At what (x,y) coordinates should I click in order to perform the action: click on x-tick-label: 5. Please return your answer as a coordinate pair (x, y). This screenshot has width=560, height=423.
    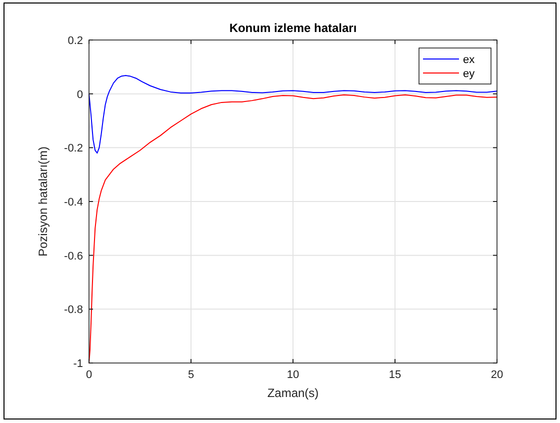
    Looking at the image, I should click on (191, 375).